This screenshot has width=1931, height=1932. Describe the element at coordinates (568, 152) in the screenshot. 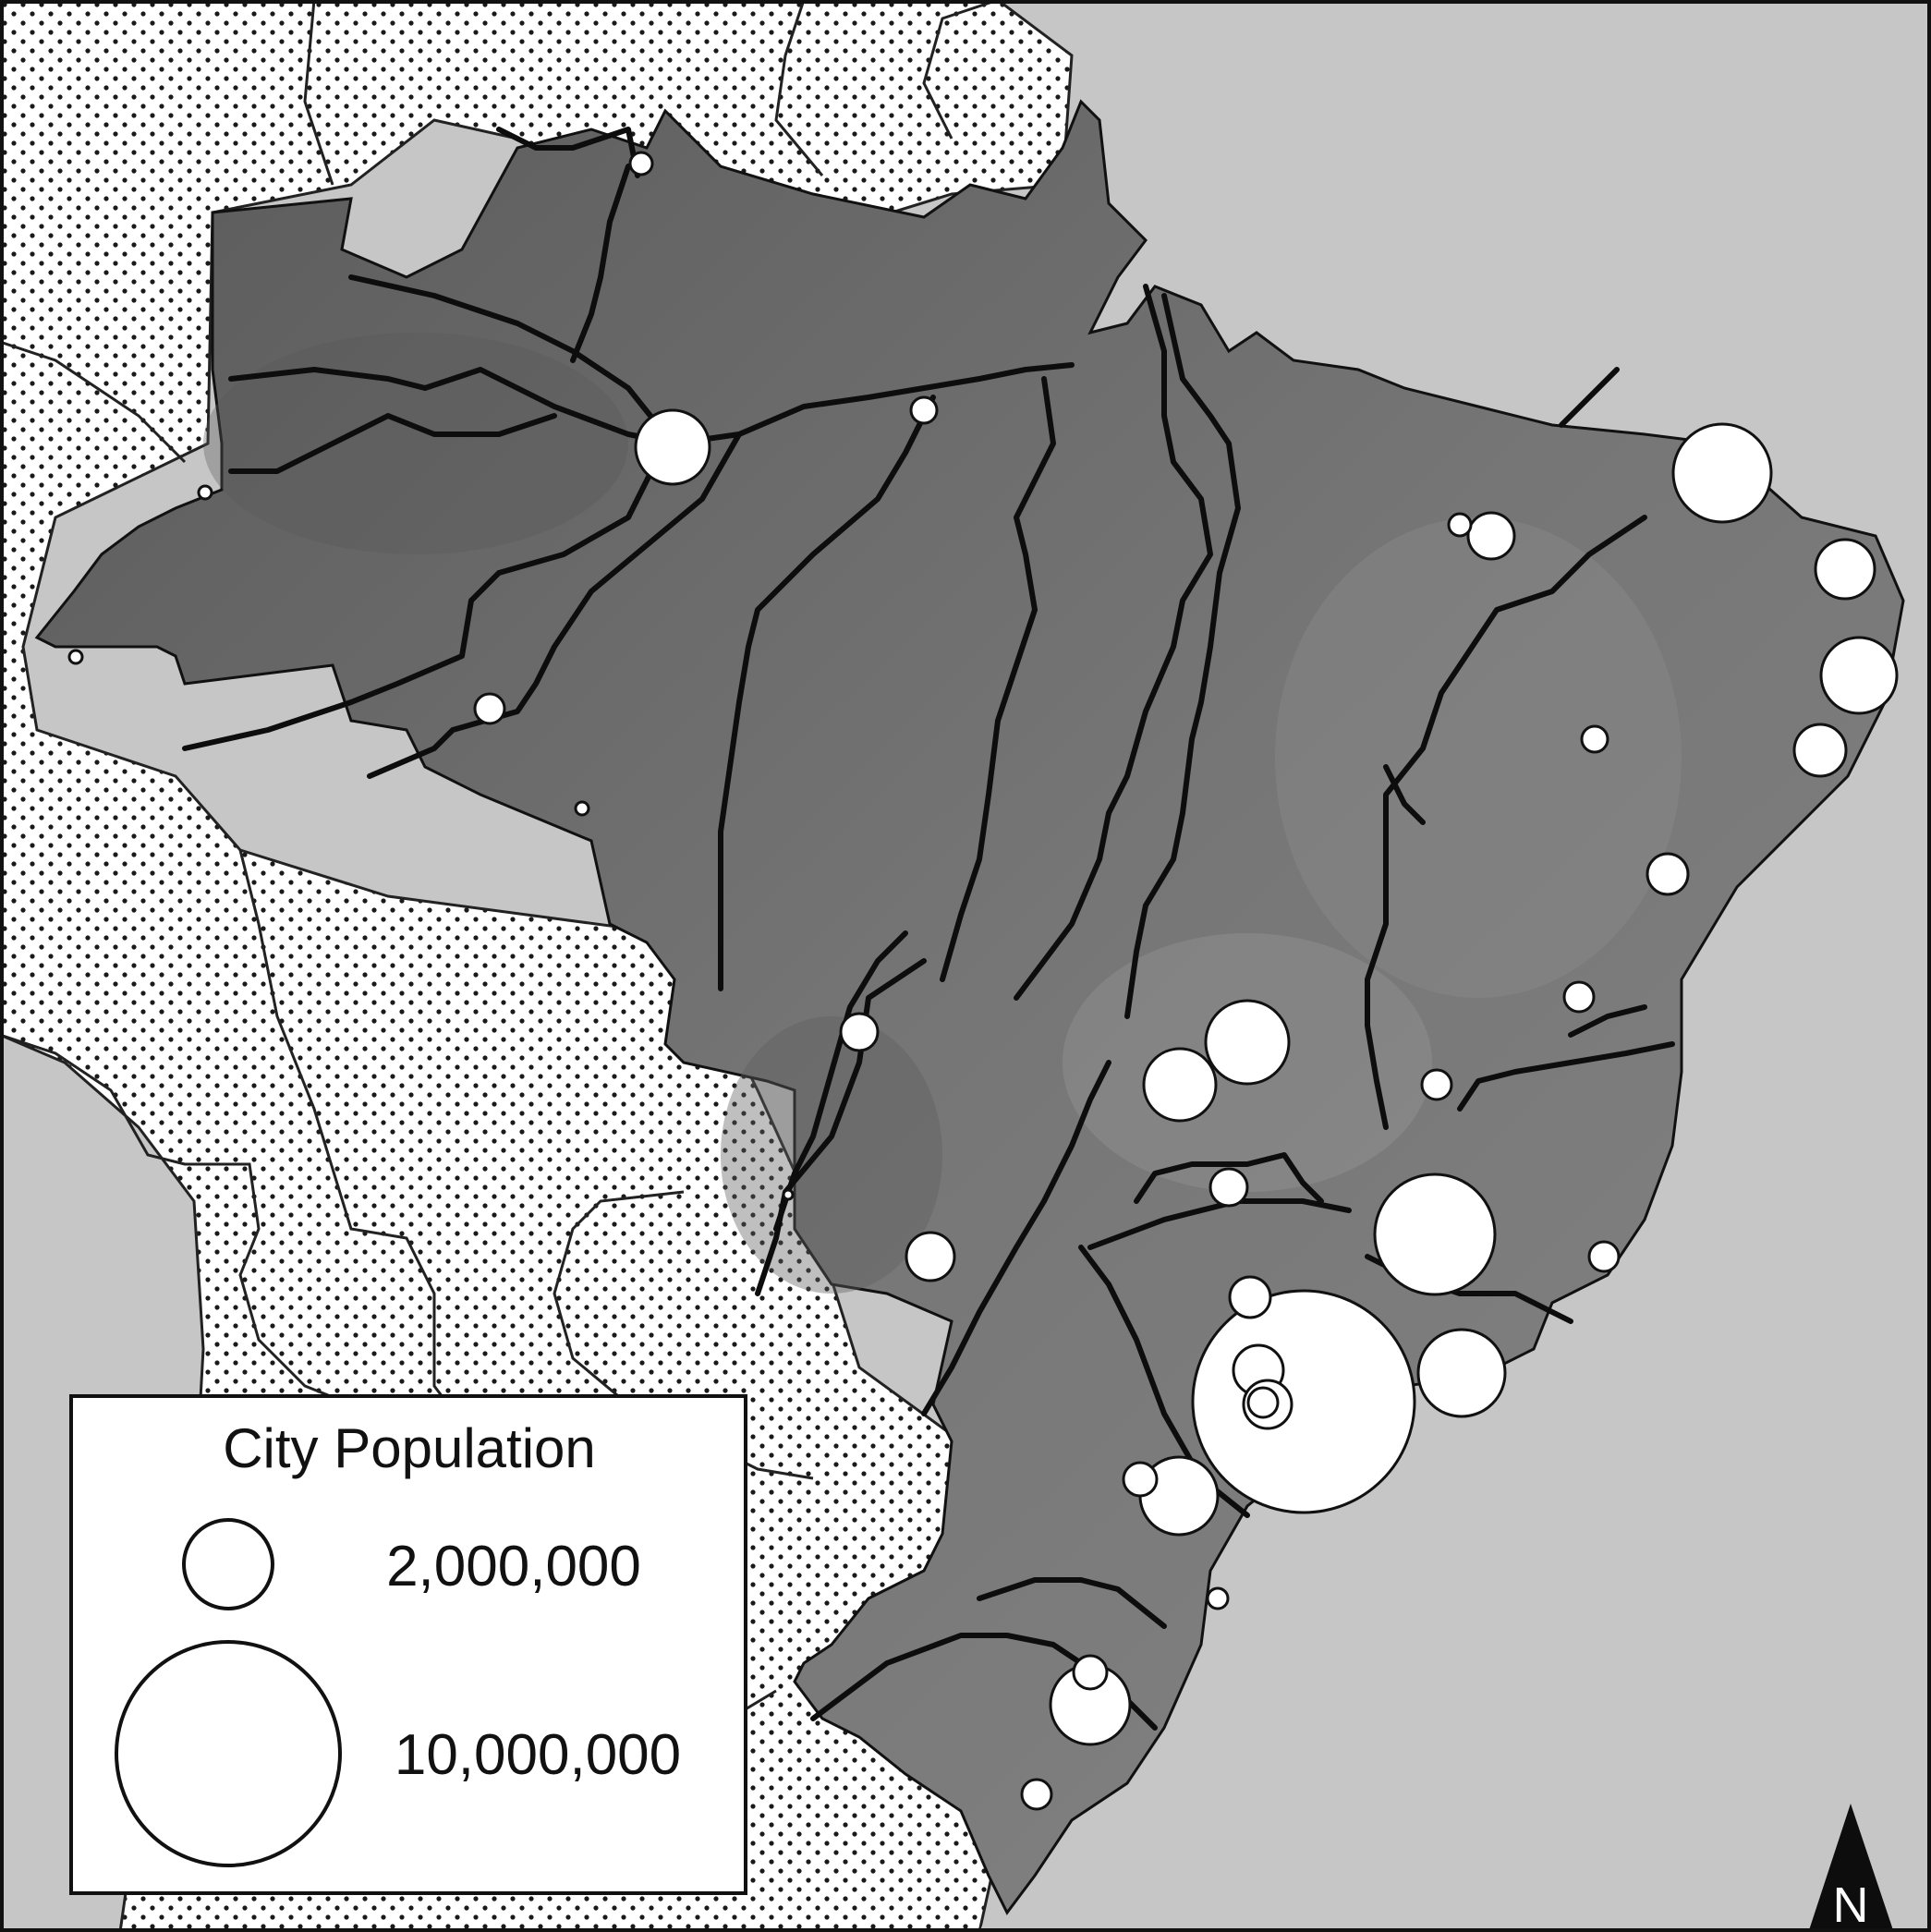

I see `upper-rio-negro` at that location.